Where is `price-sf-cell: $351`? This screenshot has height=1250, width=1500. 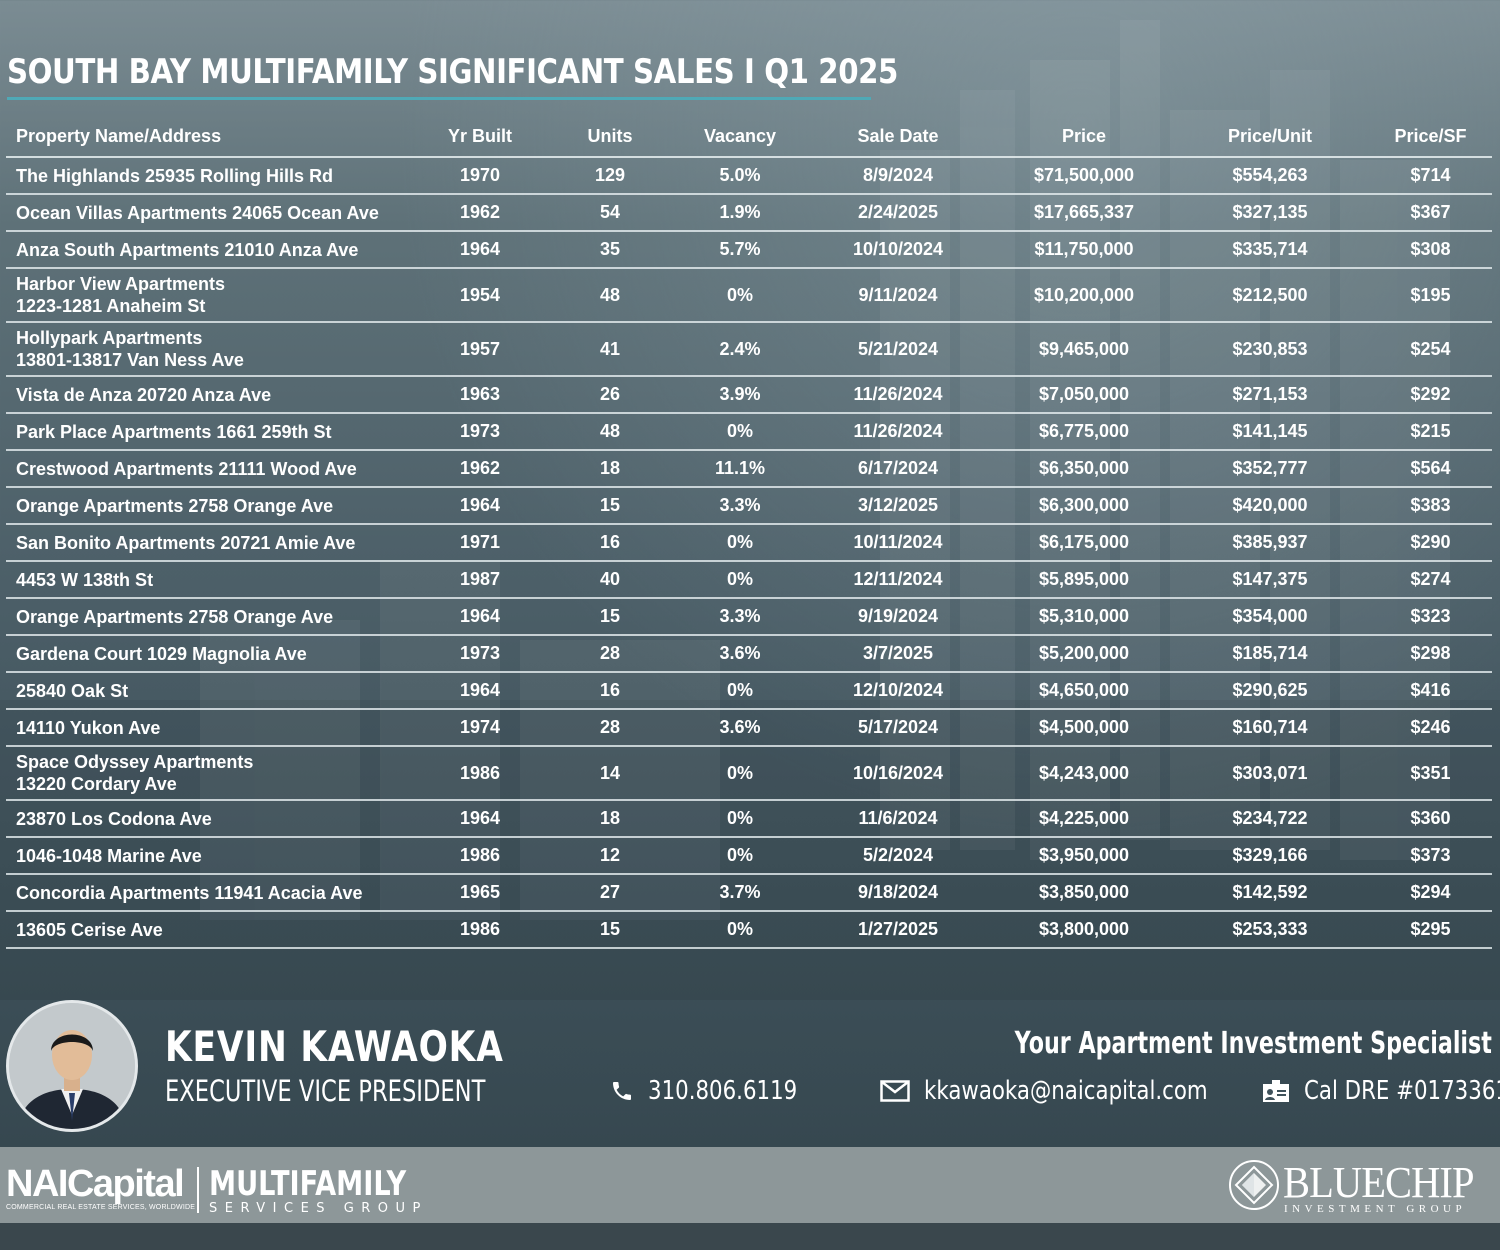 price-sf-cell: $351 is located at coordinates (1430, 773).